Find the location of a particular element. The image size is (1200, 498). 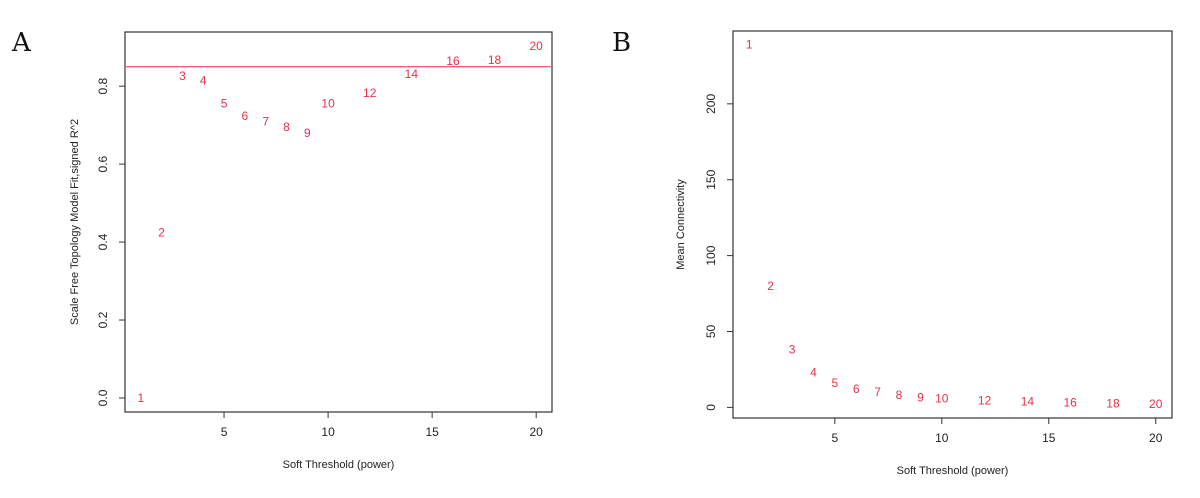

y-tick-label-a: 0.4 is located at coordinates (103, 241).